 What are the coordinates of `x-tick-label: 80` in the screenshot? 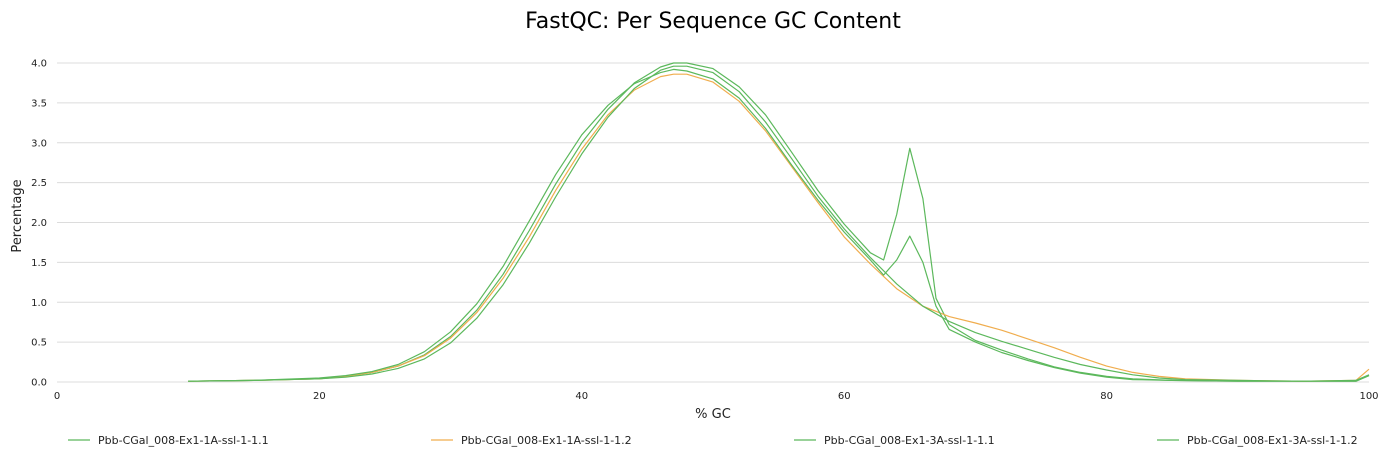 It's located at (1106, 396).